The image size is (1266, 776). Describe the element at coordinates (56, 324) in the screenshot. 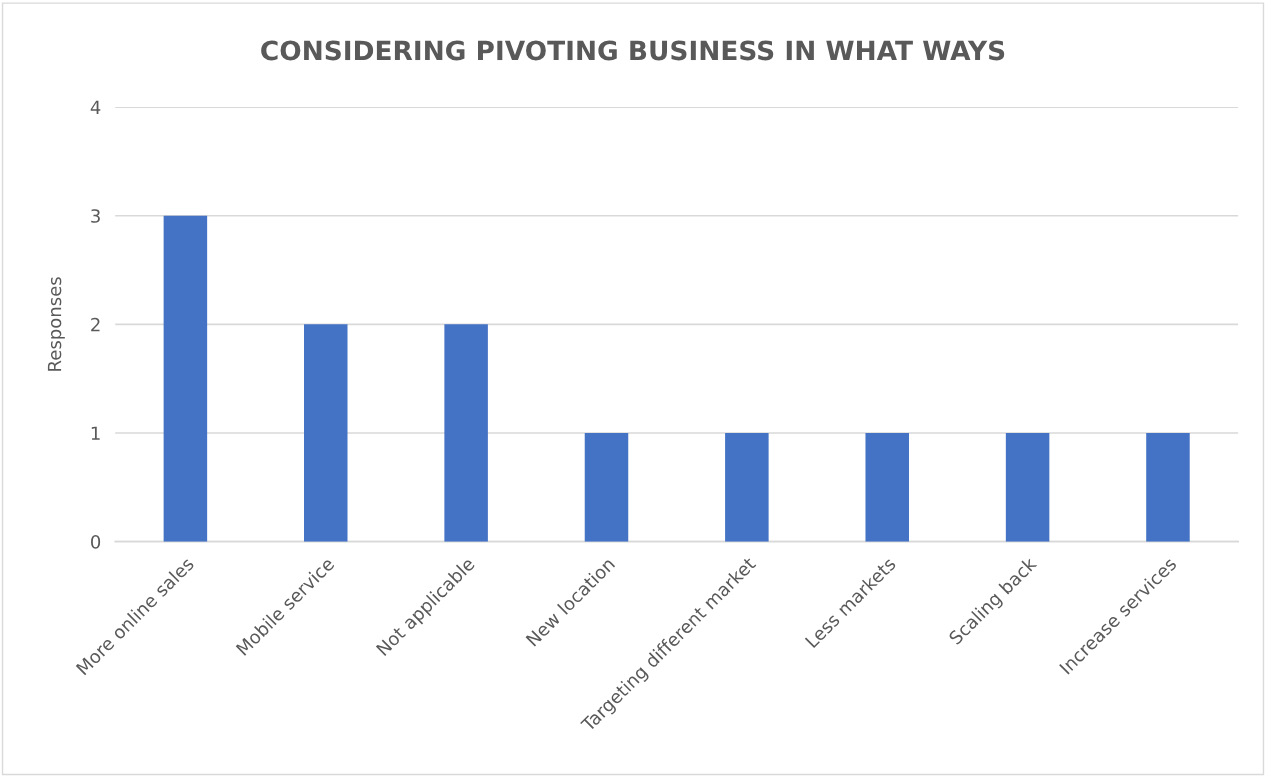

I see `y-axis-title: Responses` at that location.